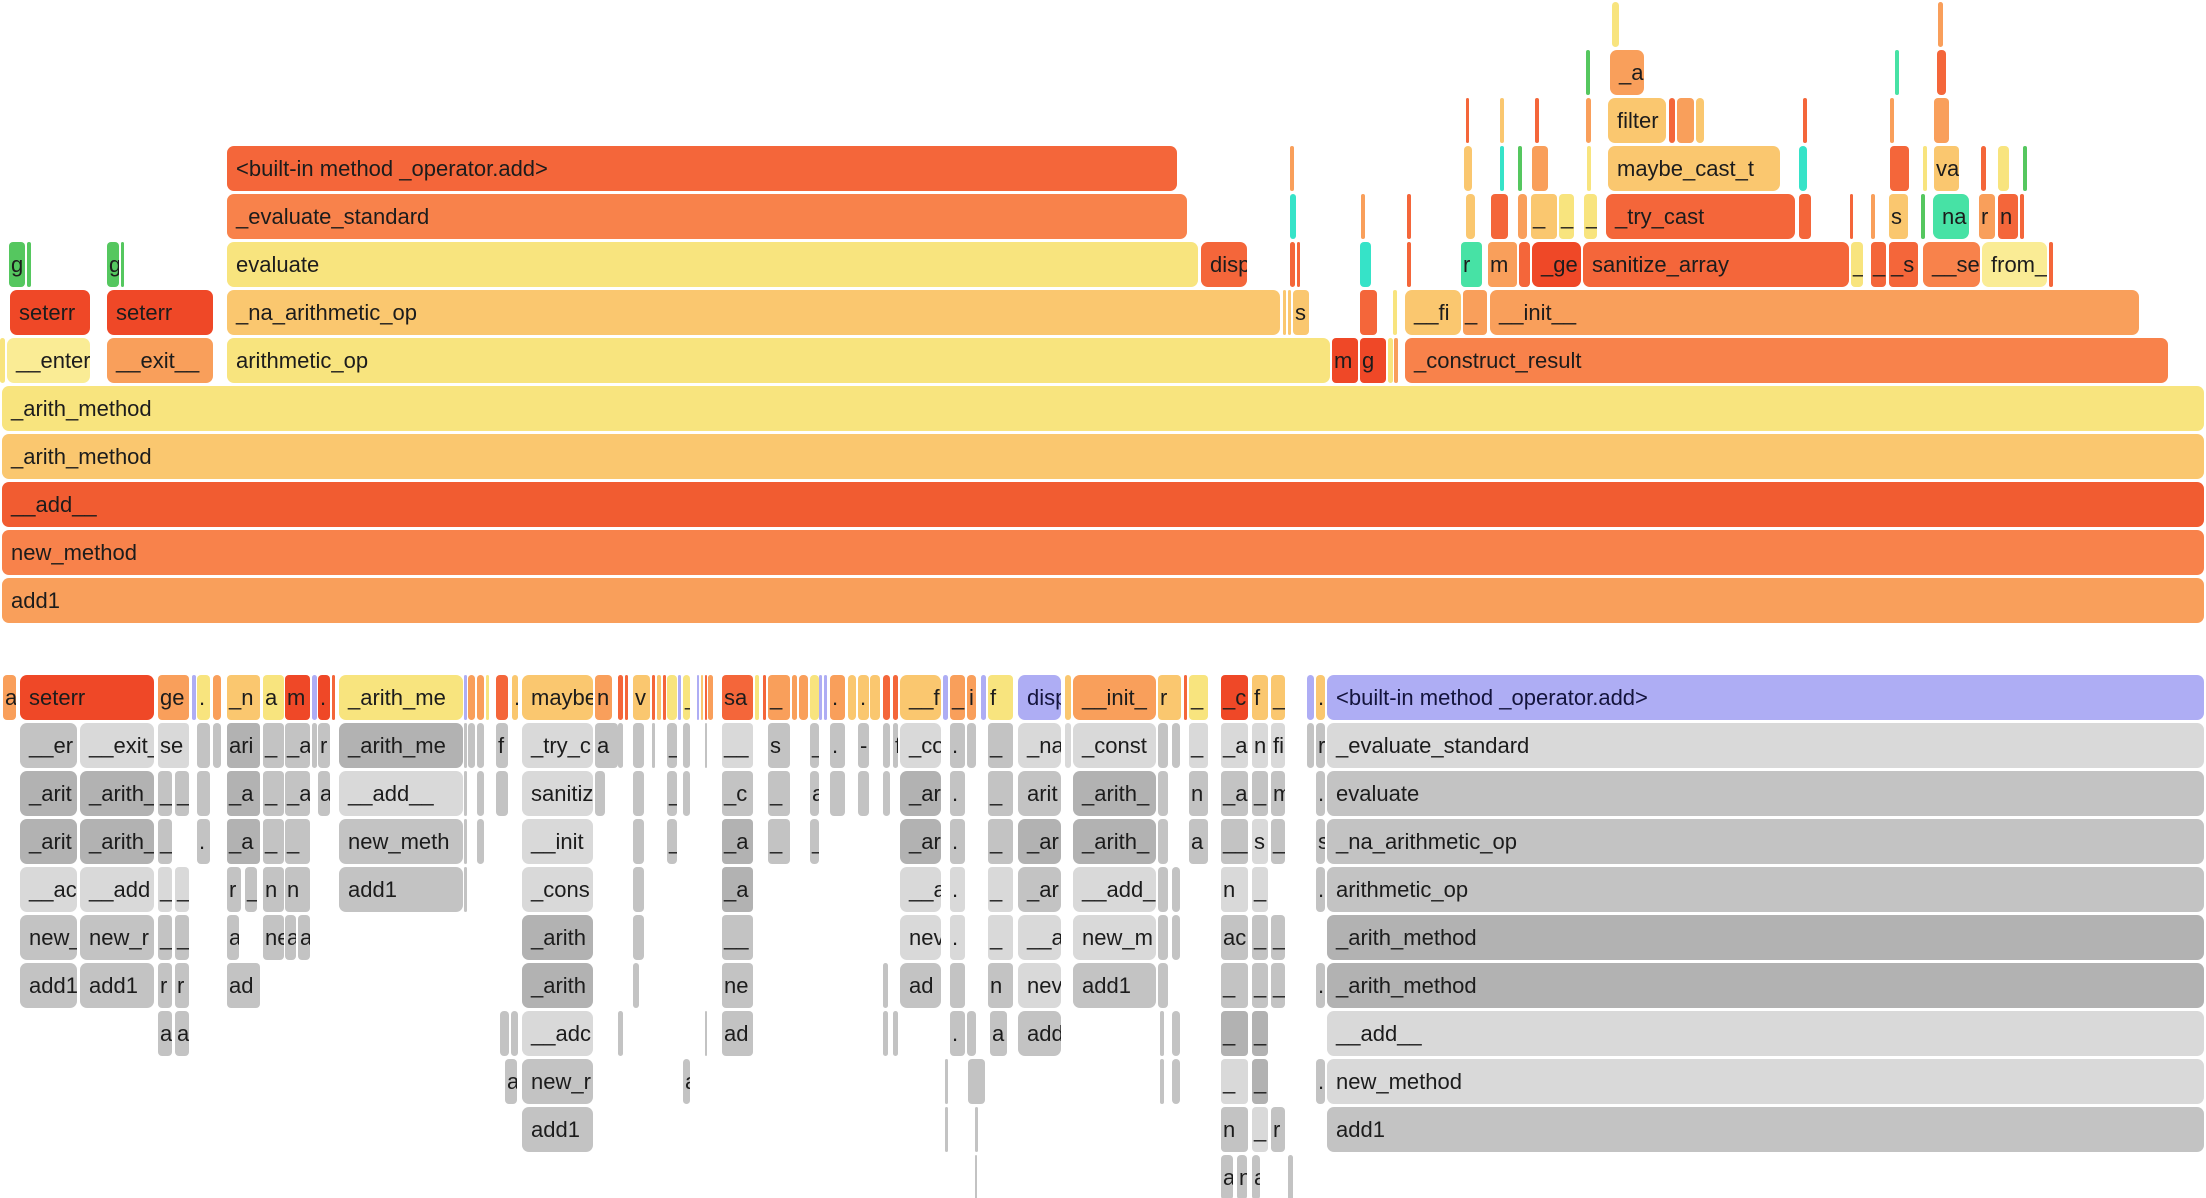 This screenshot has height=1198, width=2206. I want to click on frame-bar: _c, so click(737, 793).